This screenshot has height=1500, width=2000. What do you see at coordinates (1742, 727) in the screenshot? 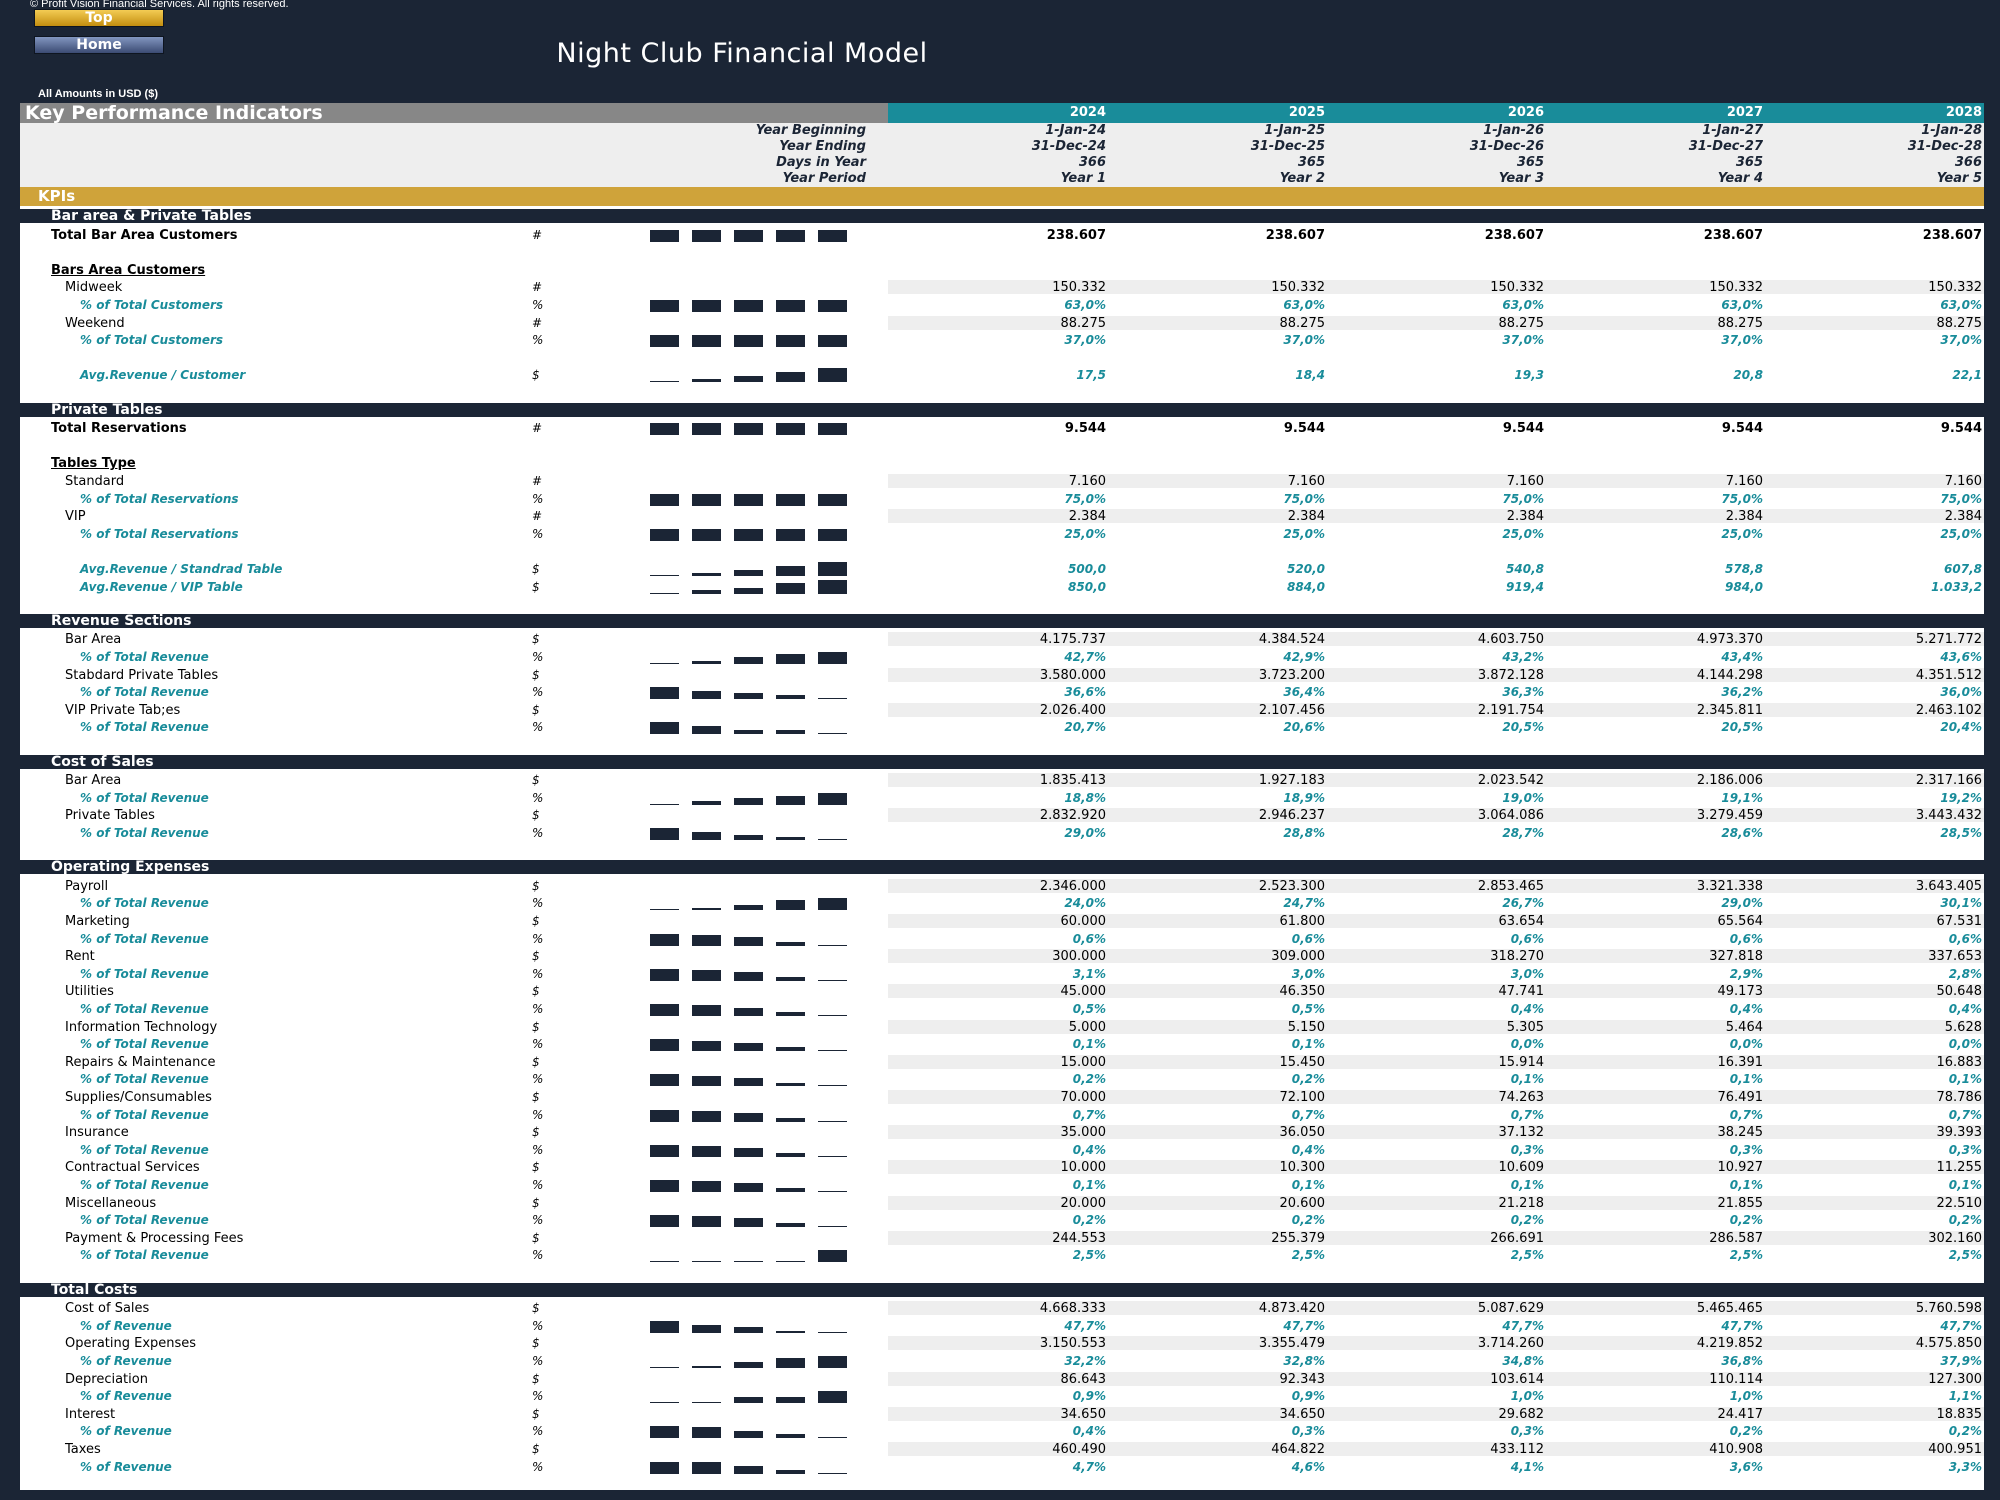
I see `value-cell: 20,5%` at bounding box center [1742, 727].